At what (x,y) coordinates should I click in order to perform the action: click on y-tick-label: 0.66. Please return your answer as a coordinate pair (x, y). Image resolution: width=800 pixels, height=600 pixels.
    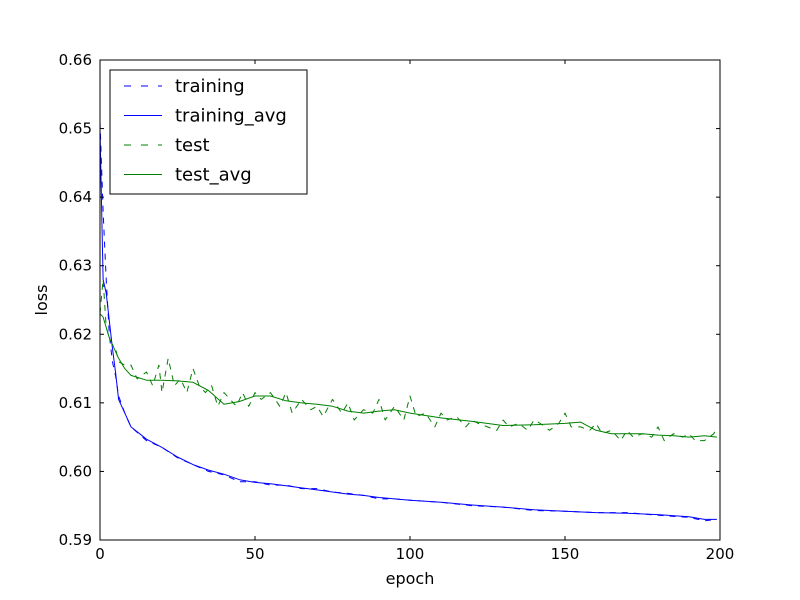
    Looking at the image, I should click on (75, 60).